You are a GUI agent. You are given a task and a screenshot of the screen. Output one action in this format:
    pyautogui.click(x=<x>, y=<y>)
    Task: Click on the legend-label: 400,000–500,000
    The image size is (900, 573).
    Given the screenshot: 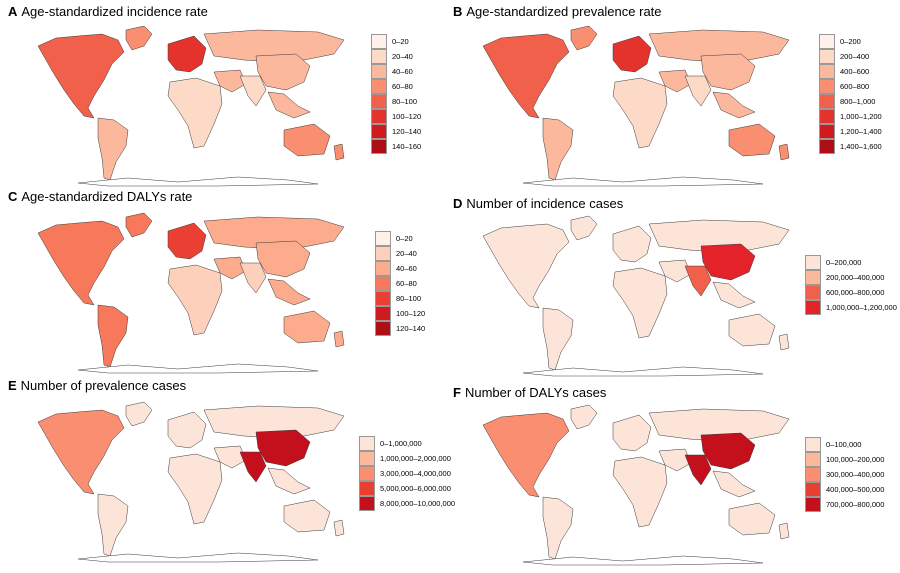 What is the action you would take?
    pyautogui.click(x=855, y=489)
    